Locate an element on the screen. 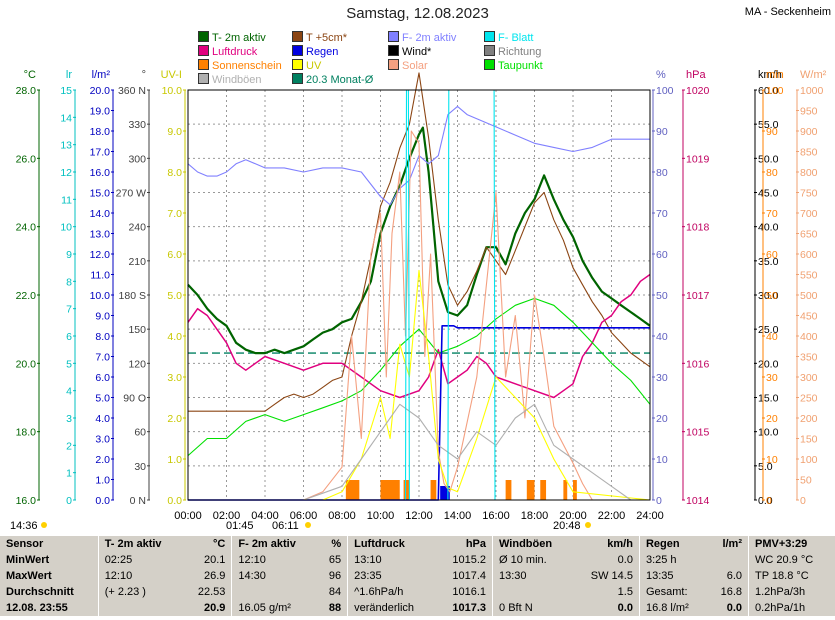 The image size is (835, 620). stats-cell: 12:10 is located at coordinates (140, 576).